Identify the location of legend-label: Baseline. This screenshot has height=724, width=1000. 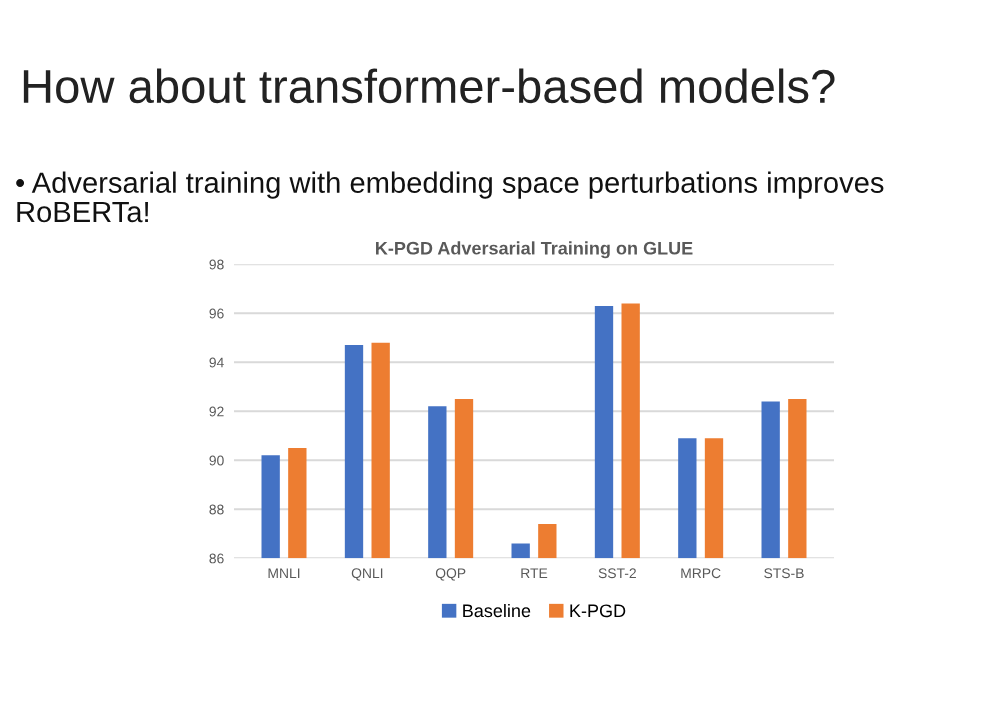
(497, 610).